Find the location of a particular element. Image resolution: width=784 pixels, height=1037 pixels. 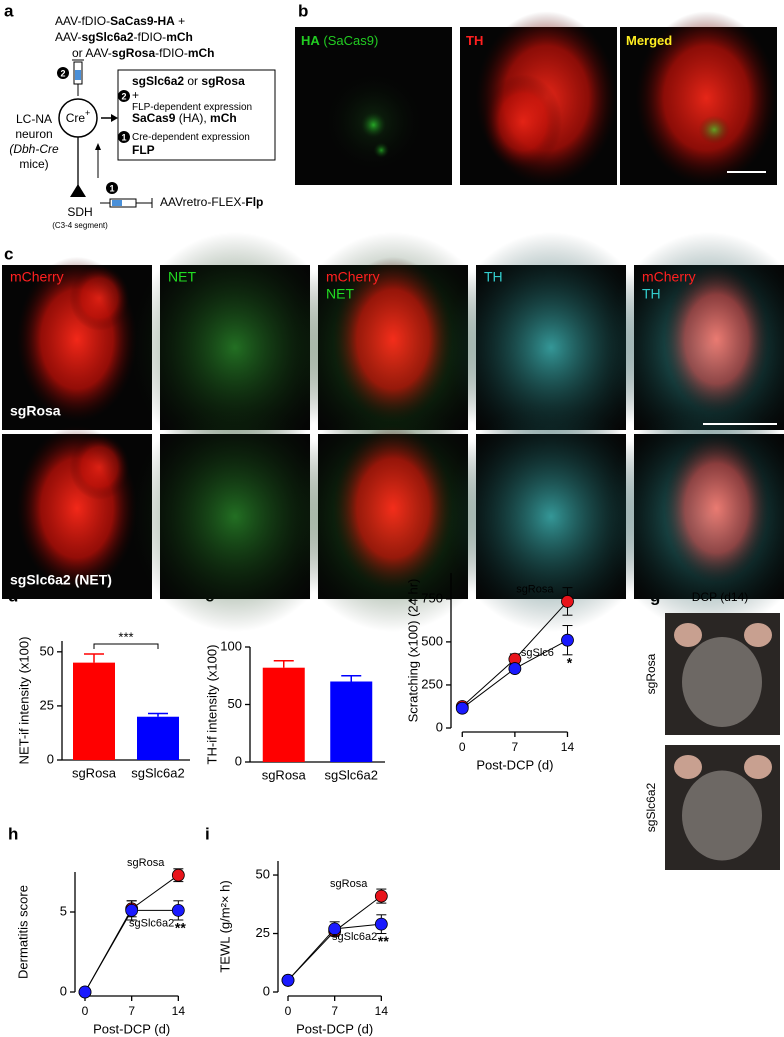

retro-label: AAVretro-FLEX-Flp is located at coordinates (211, 202).